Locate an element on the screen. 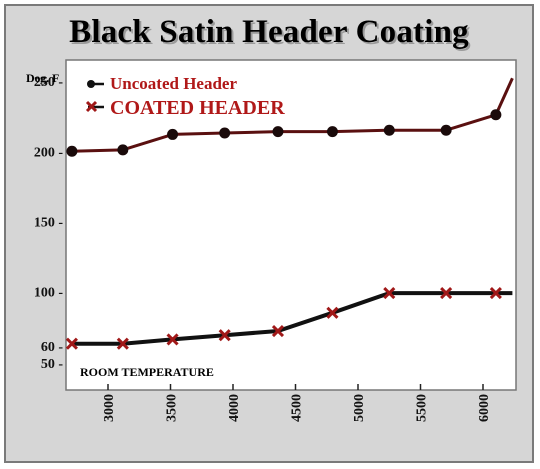 This screenshot has width=540, height=469. room-temperature-annotation: ROOM TEMPERATURE is located at coordinates (147, 372).